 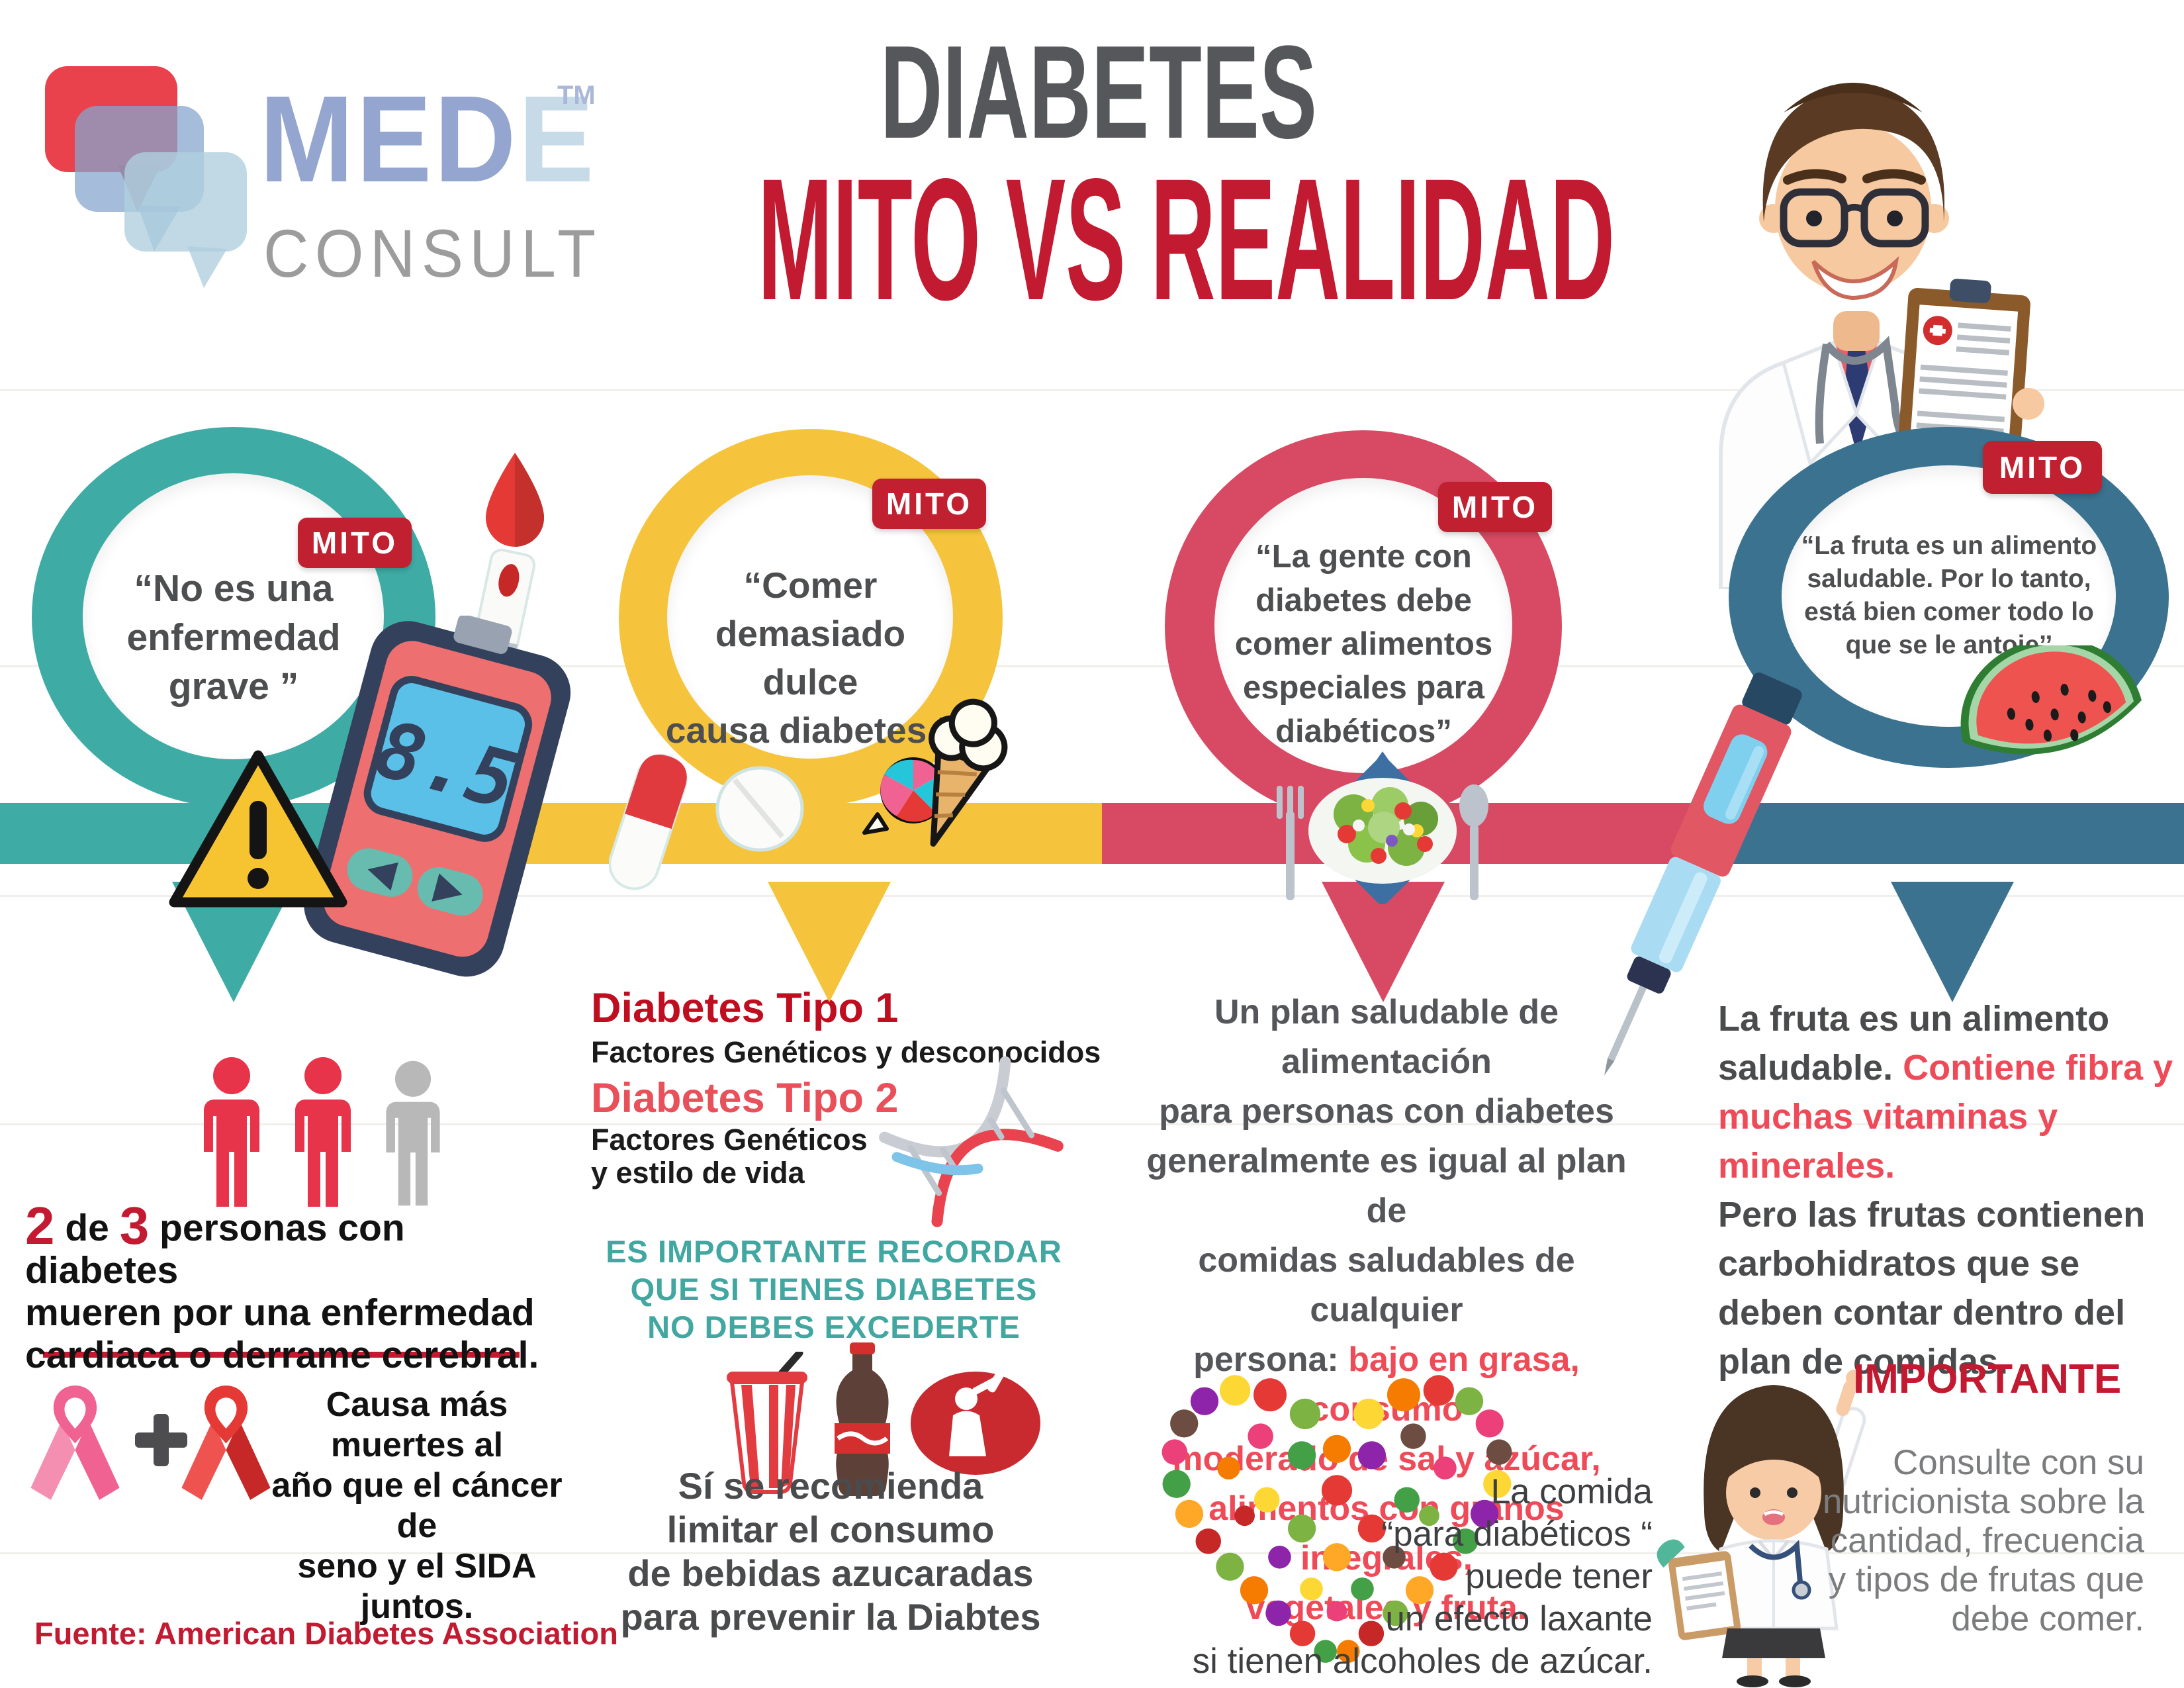 What do you see at coordinates (648, 821) in the screenshot?
I see `capsule-icon` at bounding box center [648, 821].